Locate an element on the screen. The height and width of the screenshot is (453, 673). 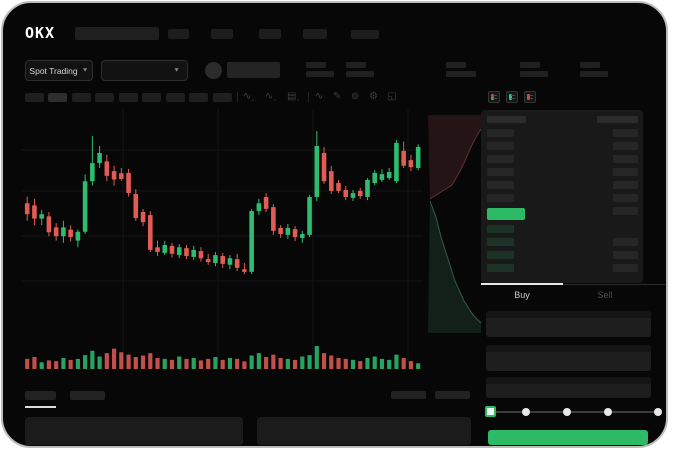
orderbook-combined-view-icon is located at coordinates (494, 97).